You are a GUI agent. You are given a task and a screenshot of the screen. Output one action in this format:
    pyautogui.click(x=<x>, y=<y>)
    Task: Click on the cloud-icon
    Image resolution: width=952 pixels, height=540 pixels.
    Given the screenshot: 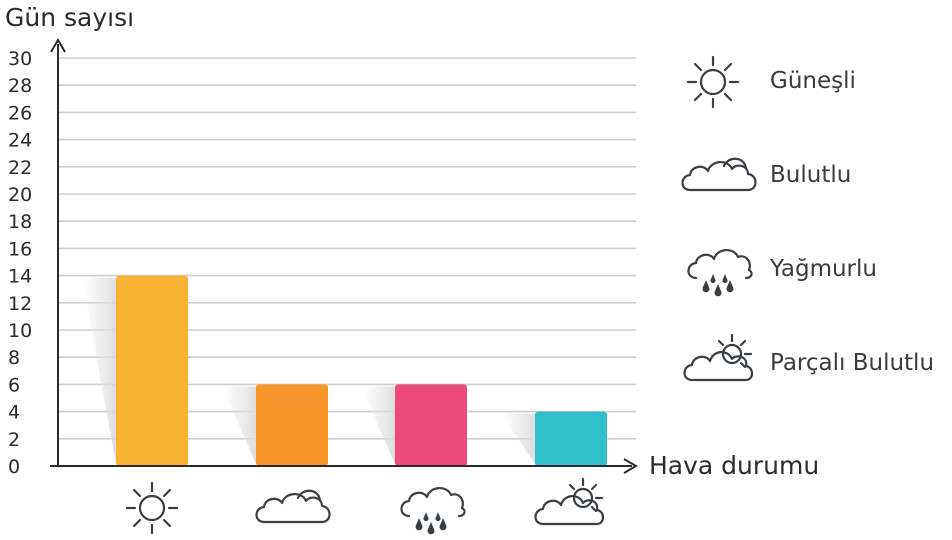 What is the action you would take?
    pyautogui.click(x=293, y=506)
    